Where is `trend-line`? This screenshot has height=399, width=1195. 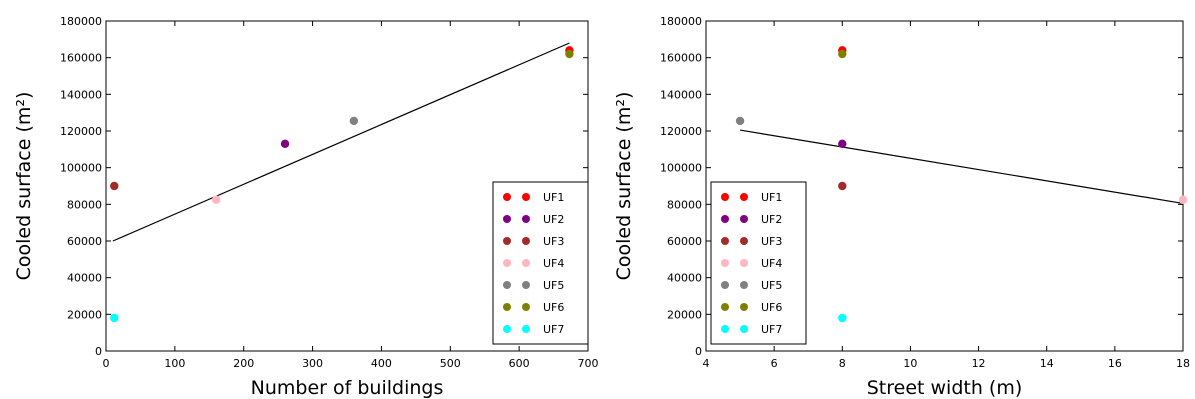 trend-line is located at coordinates (961, 167).